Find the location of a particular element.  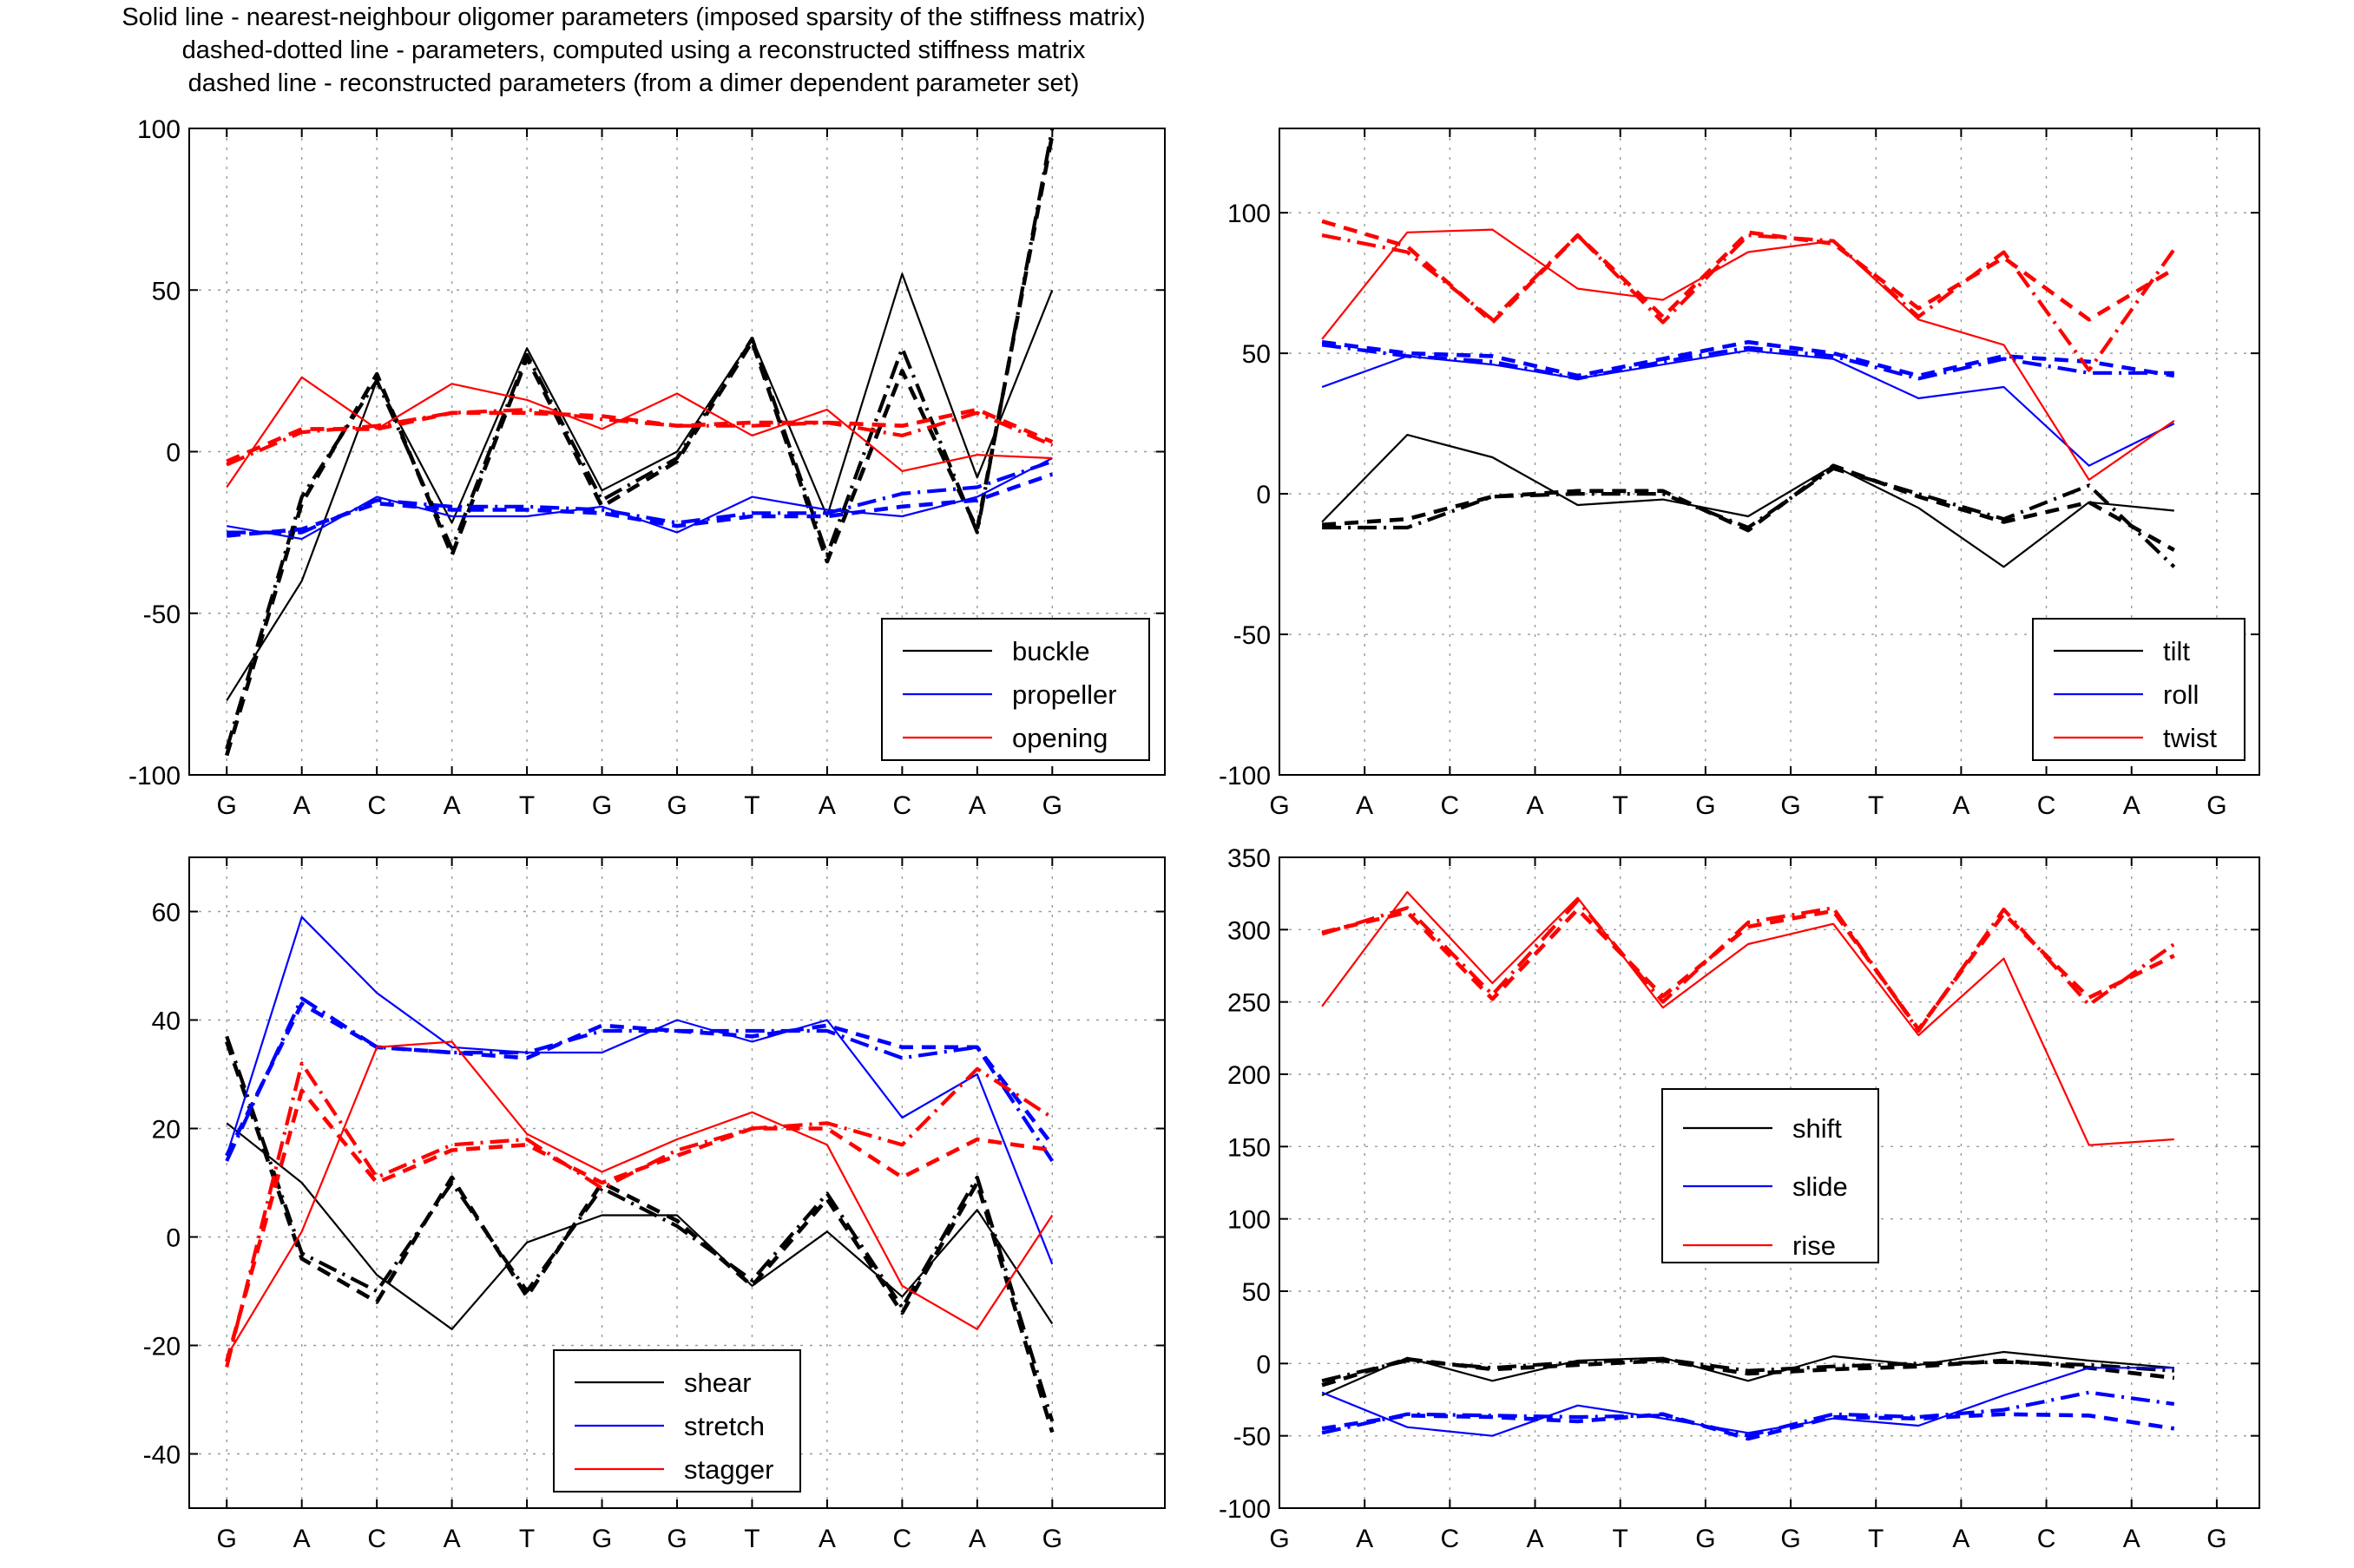

series-line-7-dashdot is located at coordinates (640, 437).